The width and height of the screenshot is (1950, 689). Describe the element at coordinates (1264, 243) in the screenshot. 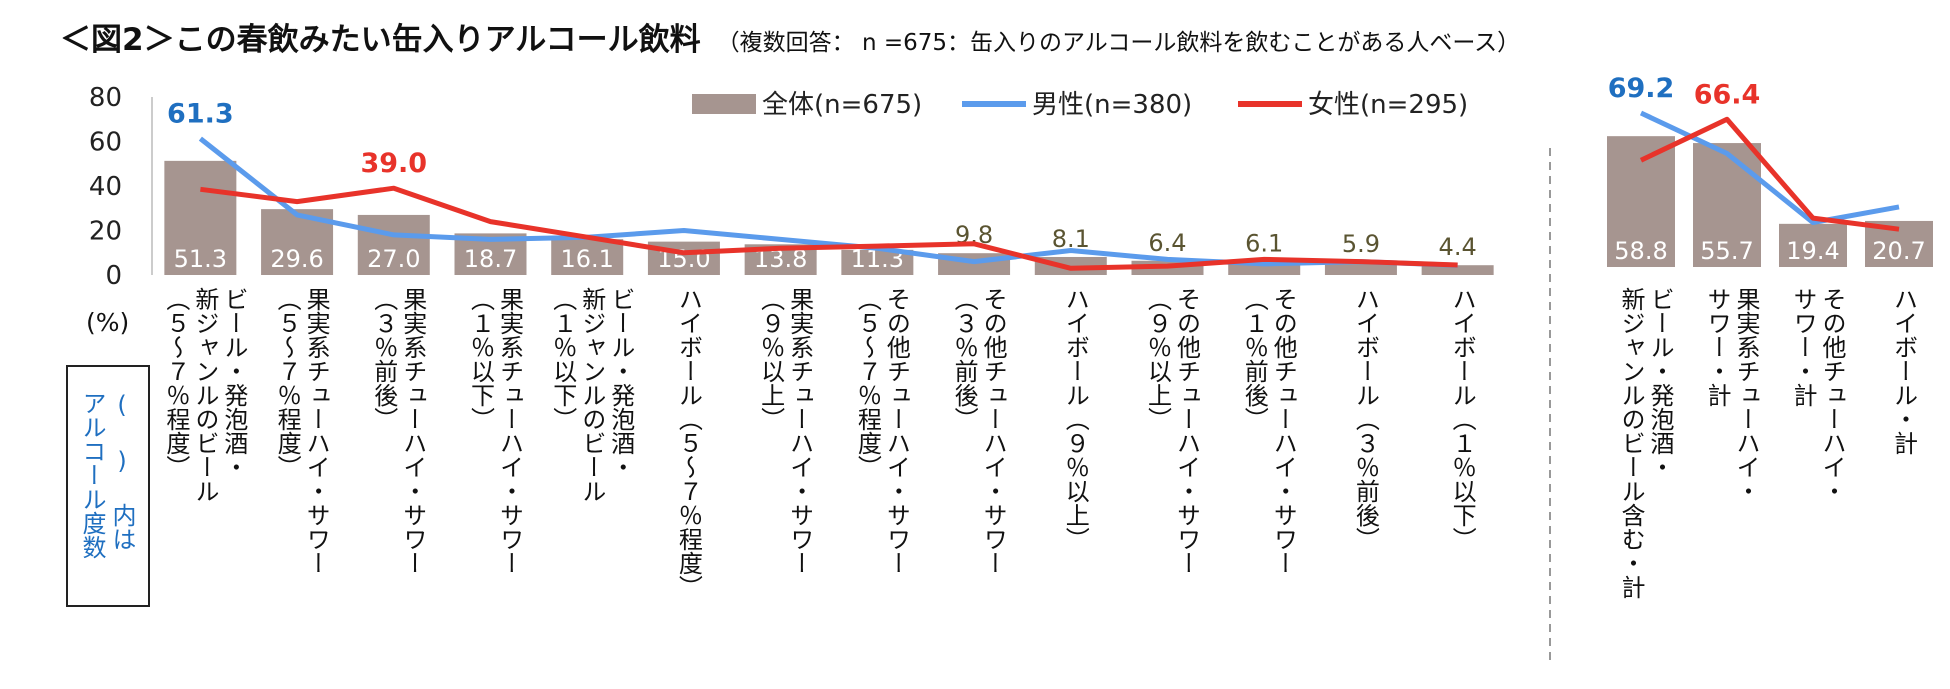

I see `bar-value-label: 6.1` at that location.